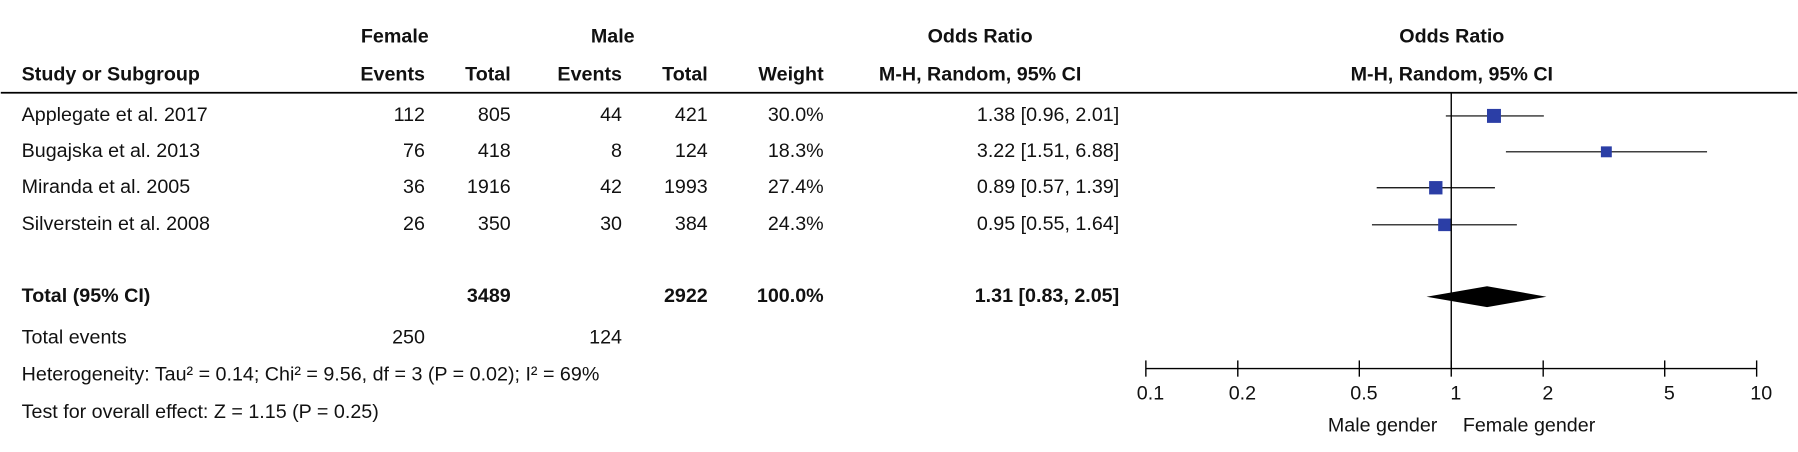  Describe the element at coordinates (414, 151) in the screenshot. I see `female-events: 76` at that location.